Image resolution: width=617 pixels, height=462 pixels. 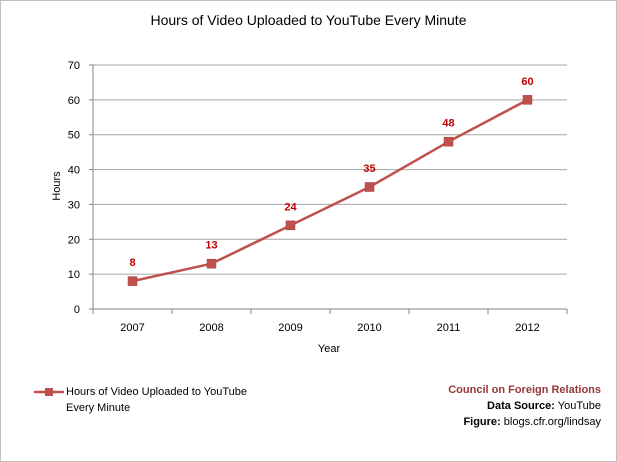 I want to click on x-axis-title: Year, so click(x=329, y=349).